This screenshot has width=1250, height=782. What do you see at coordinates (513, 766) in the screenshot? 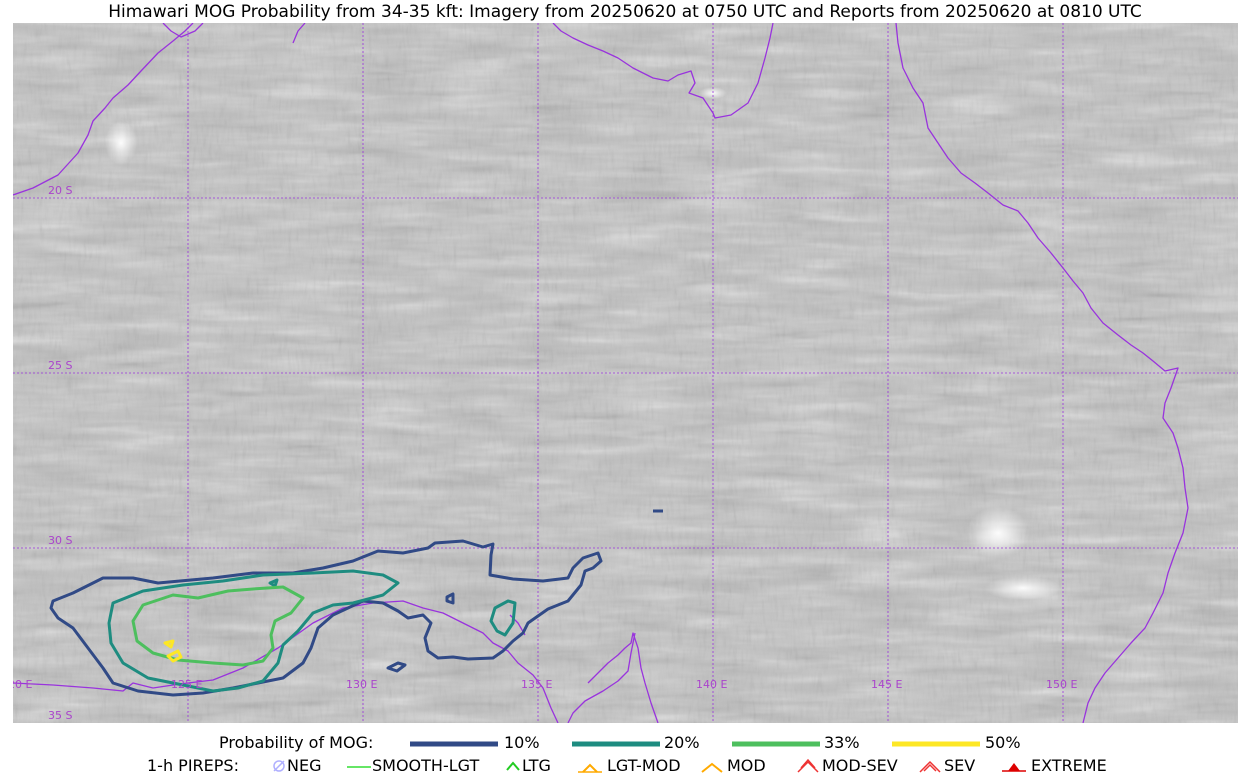
I see `ltg-chevron-icon` at bounding box center [513, 766].